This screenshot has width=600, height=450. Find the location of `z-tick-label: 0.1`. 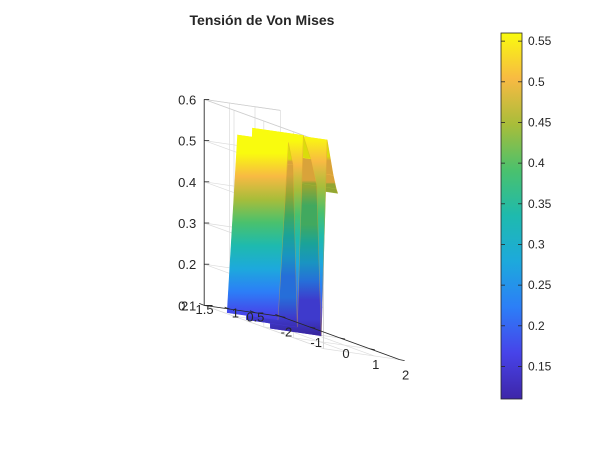

z-tick-label: 0.1 is located at coordinates (187, 305).